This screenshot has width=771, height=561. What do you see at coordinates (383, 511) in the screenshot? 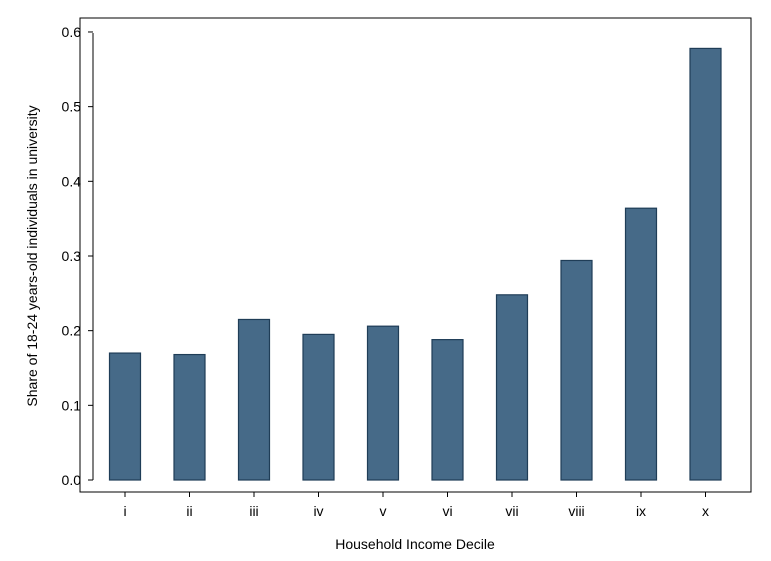
I see `x-tick-label: v` at bounding box center [383, 511].